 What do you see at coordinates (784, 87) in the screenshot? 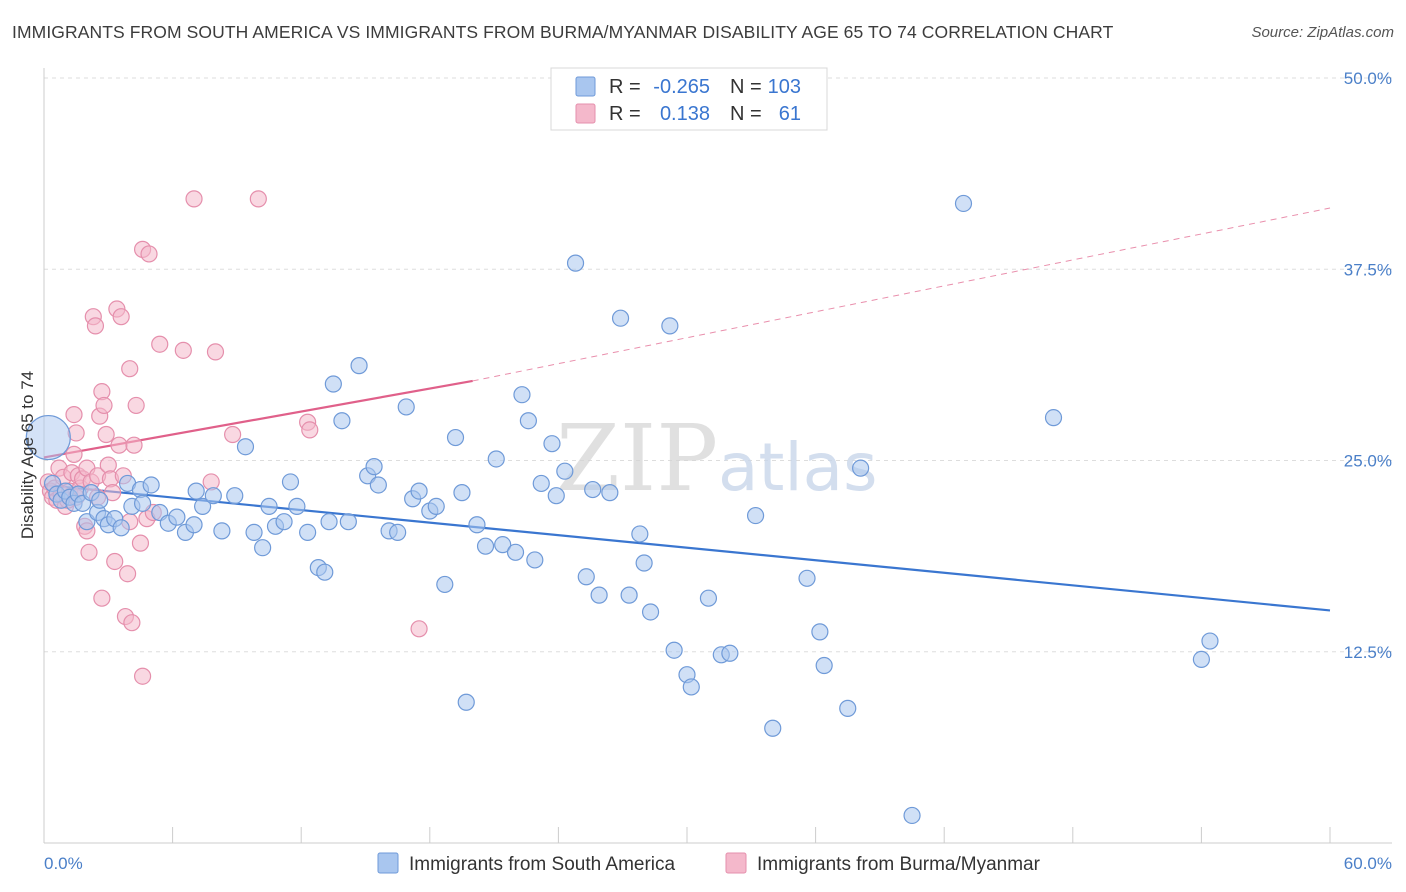
I see `legend-n-value-1: 103` at bounding box center [784, 87].